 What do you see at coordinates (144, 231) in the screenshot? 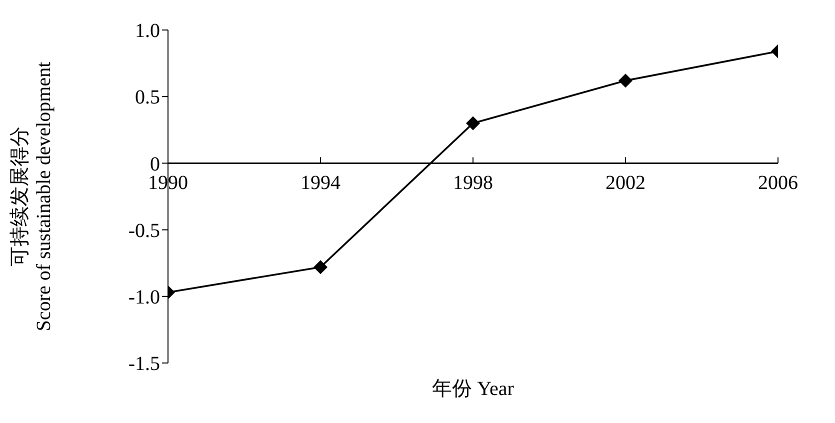
I see `y-tick-label: -0.5` at bounding box center [144, 231].